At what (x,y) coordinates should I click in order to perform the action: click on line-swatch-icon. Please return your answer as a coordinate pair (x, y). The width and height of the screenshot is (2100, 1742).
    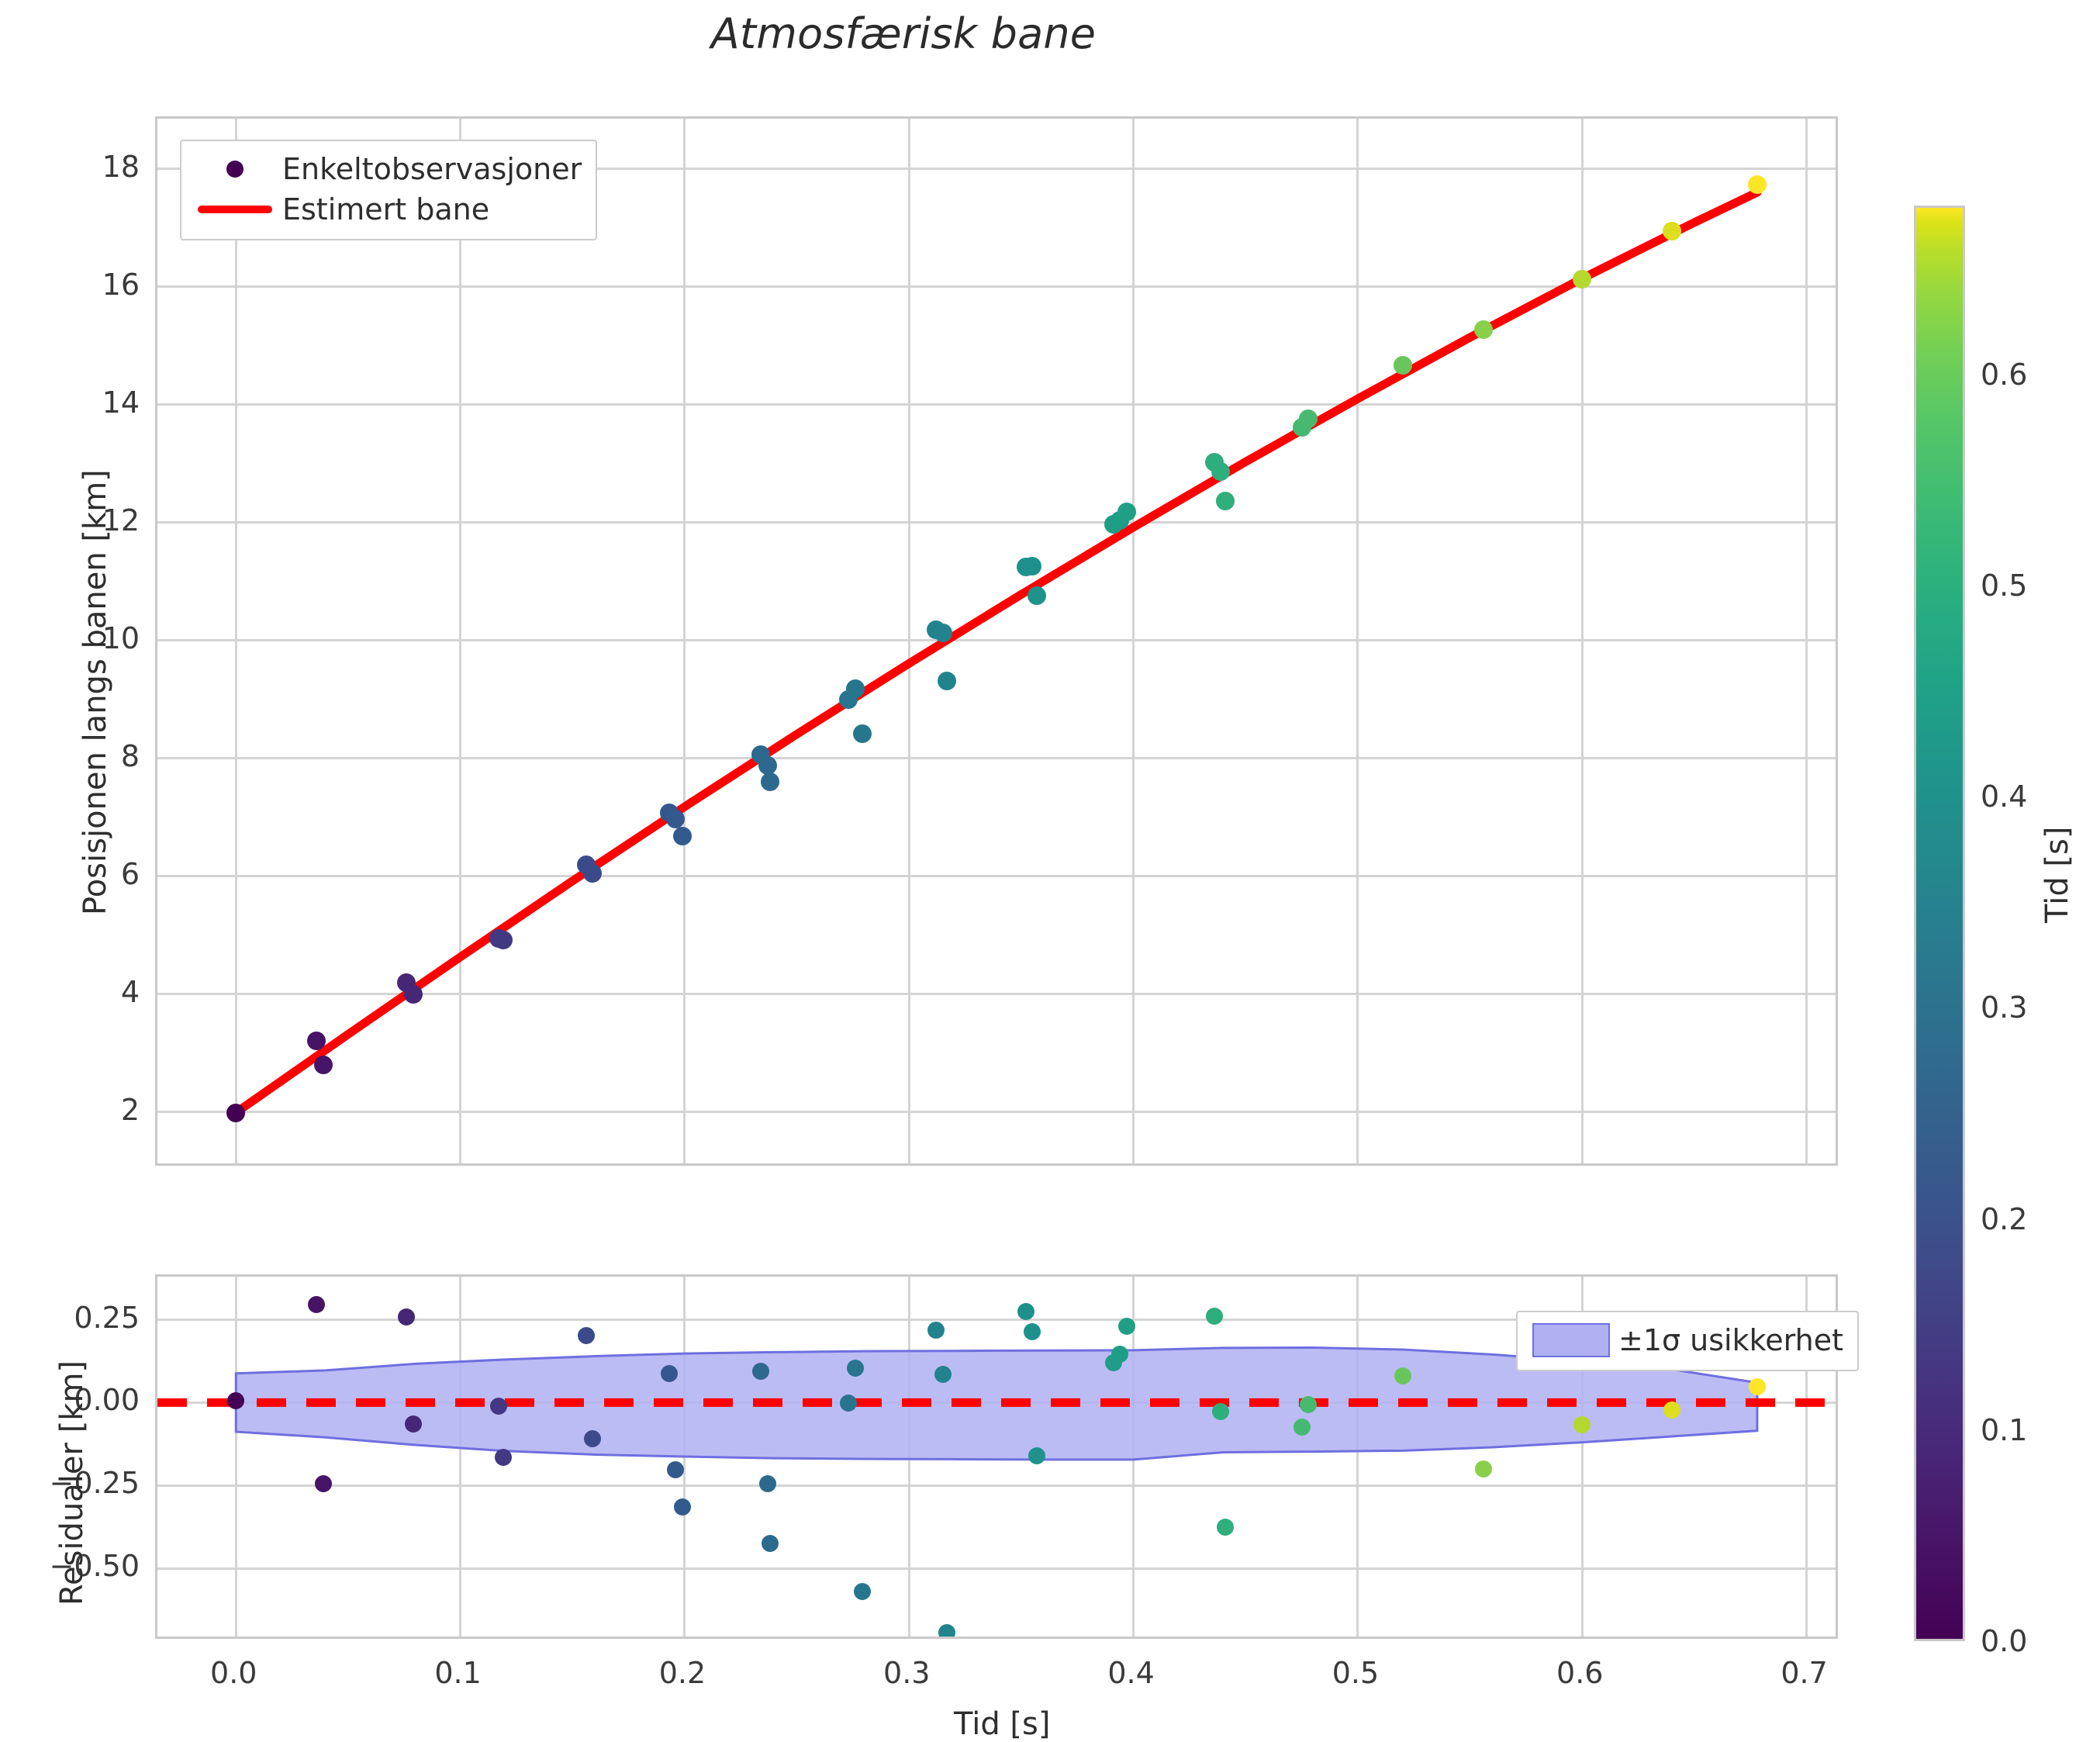
    Looking at the image, I should click on (235, 209).